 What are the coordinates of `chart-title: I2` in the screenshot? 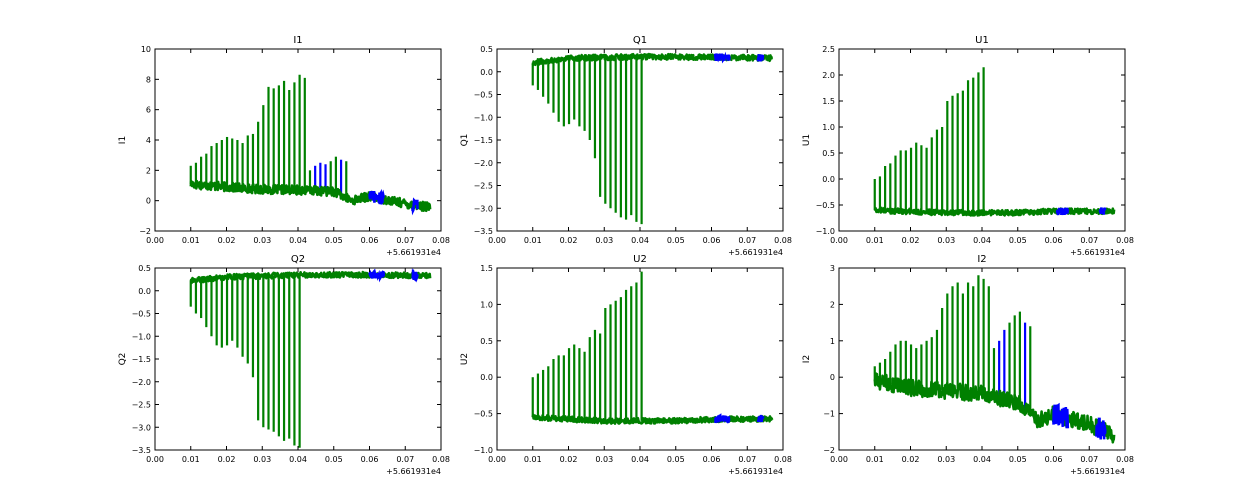 It's located at (981, 259).